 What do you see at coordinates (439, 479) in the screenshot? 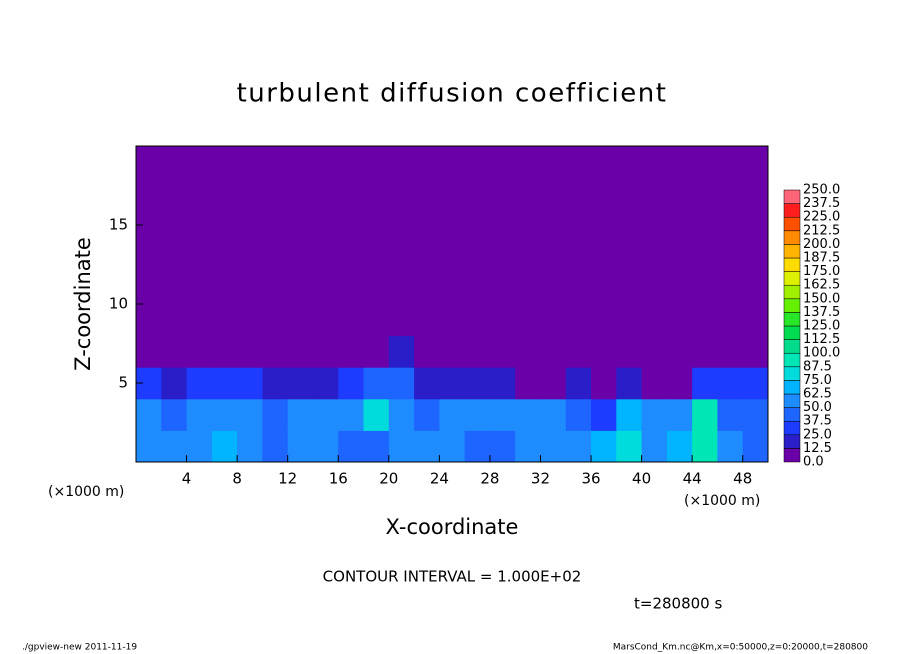
I see `x-tick-label: 24` at bounding box center [439, 479].